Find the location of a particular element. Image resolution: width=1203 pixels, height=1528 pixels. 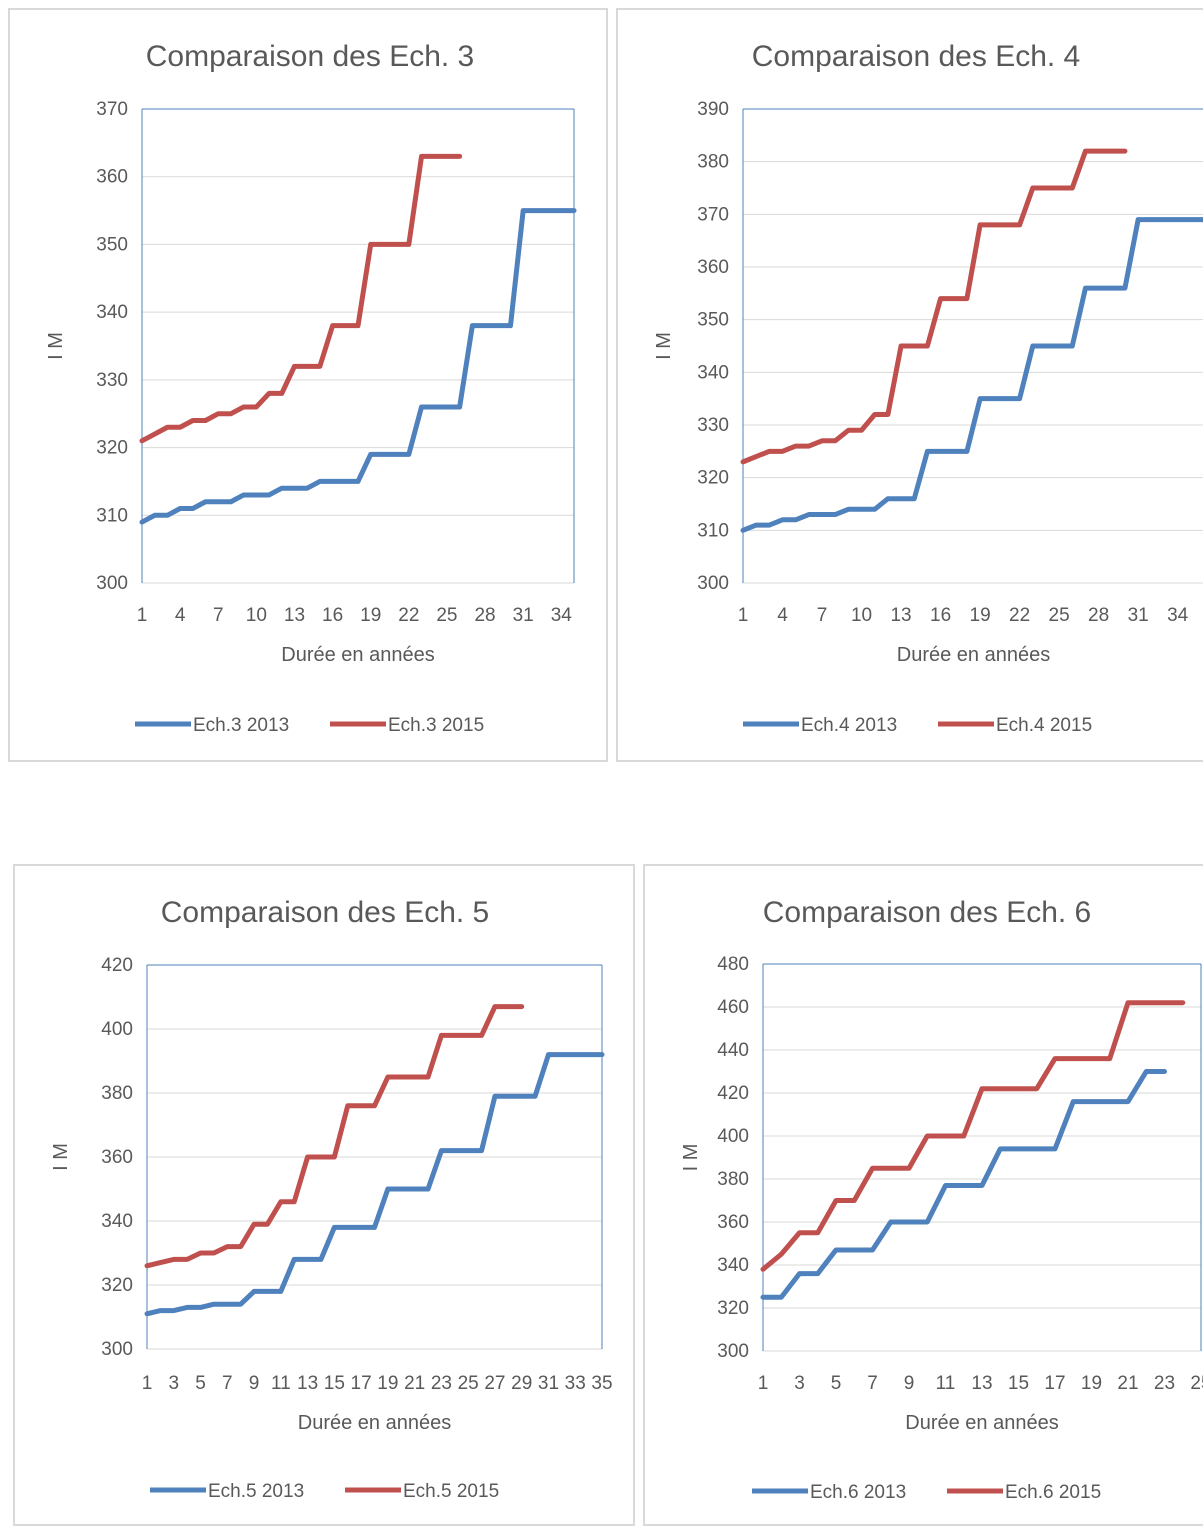

legend-label: Ech.6 2013 is located at coordinates (858, 1492).